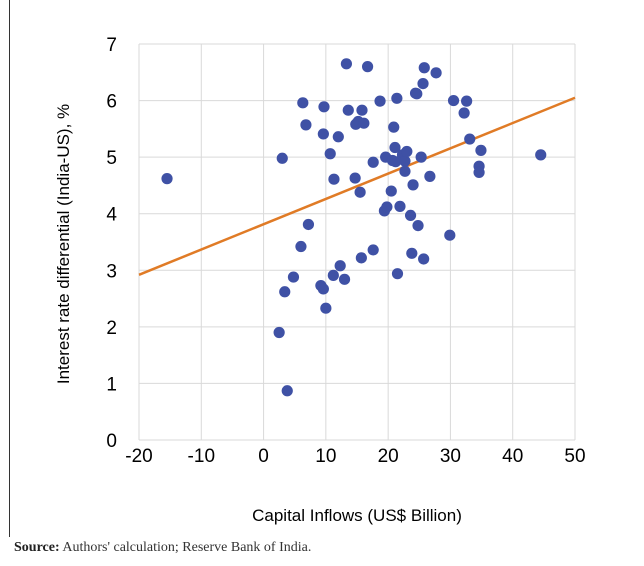  I want to click on y-tick-label: 0, so click(111, 441).